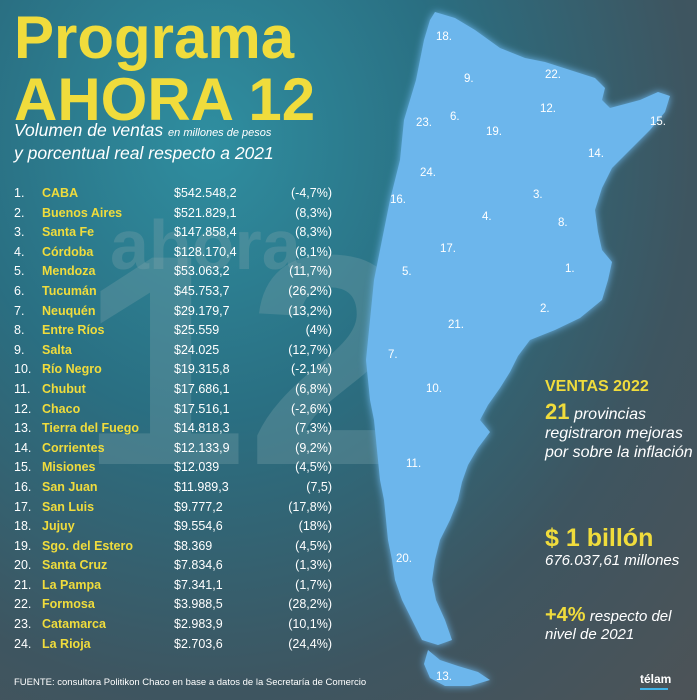 The image size is (697, 700). I want to click on row-percent: (10,1%), so click(310, 624).